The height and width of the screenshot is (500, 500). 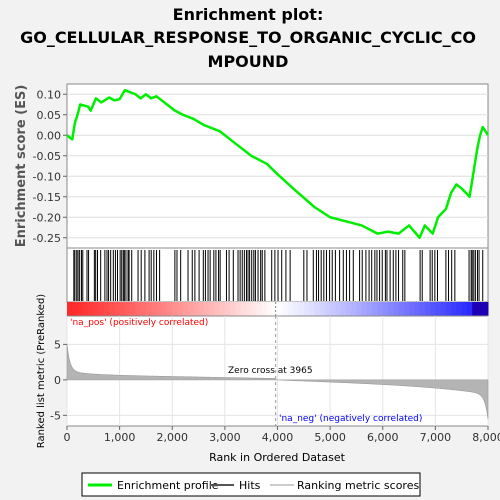 I want to click on x-tick-label: 0, so click(x=67, y=437).